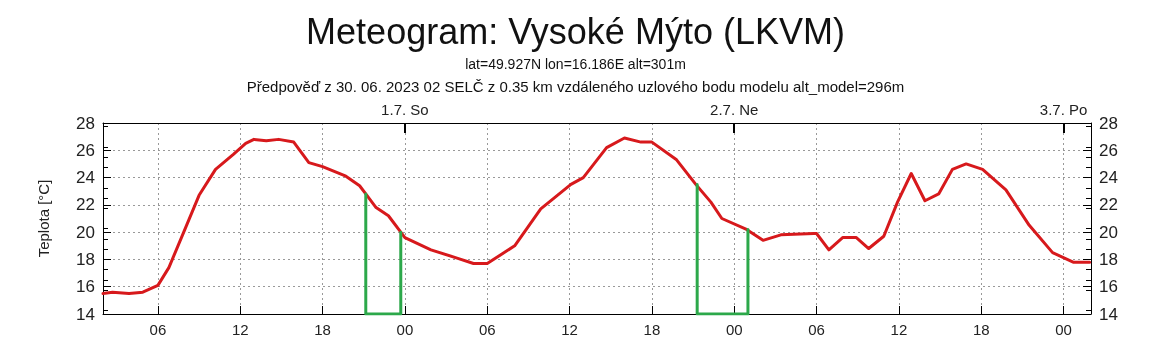 This screenshot has width=1151, height=349. Describe the element at coordinates (405, 109) in the screenshot. I see `x2-tick-label: 1.7. So` at that location.